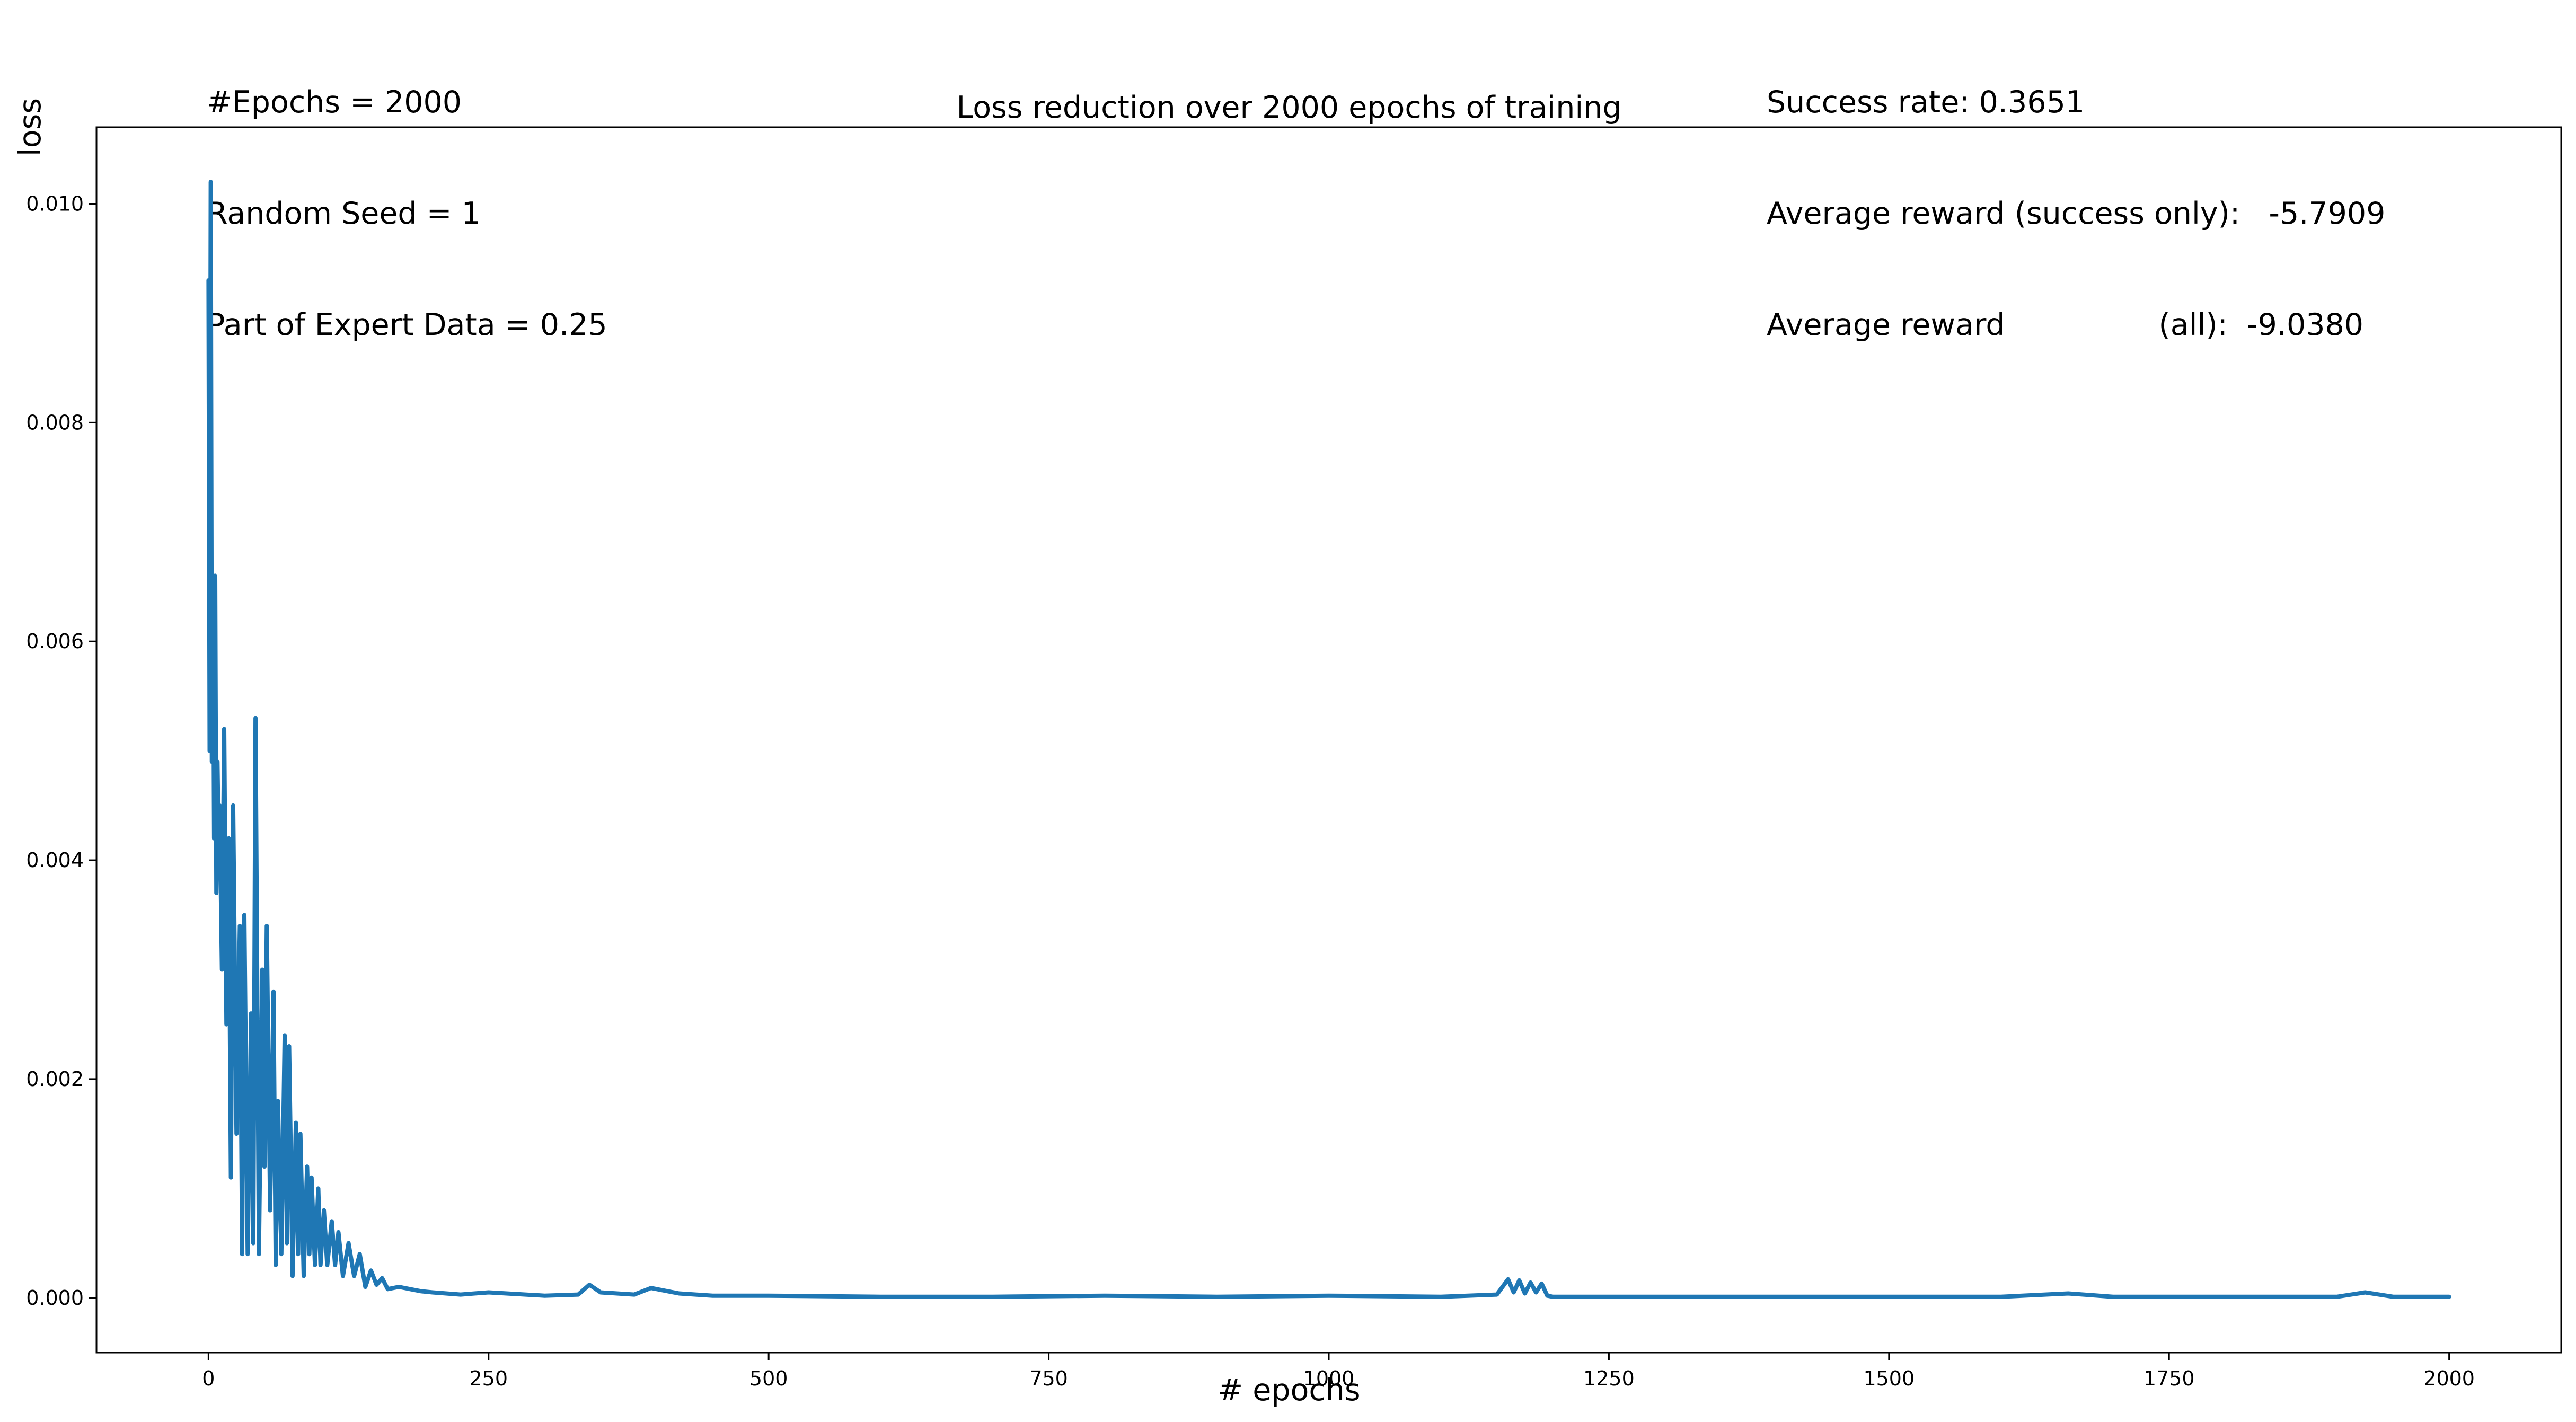 The width and height of the screenshot is (2576, 1422). I want to click on x-tick-label: 500, so click(768, 1378).